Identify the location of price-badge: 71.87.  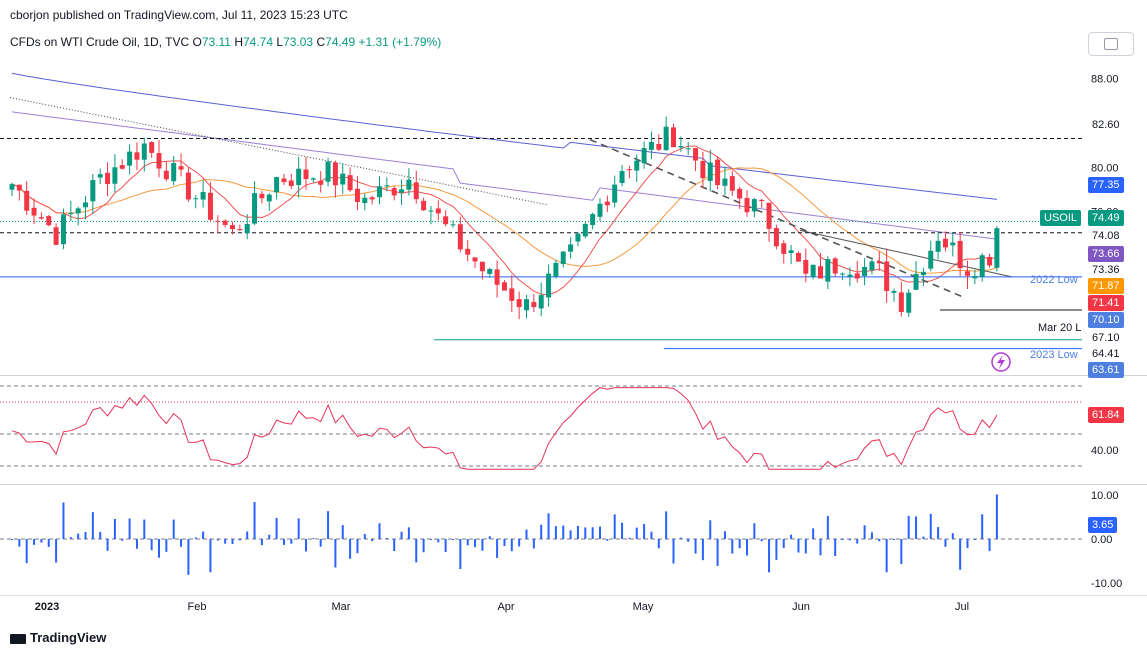
(1106, 286).